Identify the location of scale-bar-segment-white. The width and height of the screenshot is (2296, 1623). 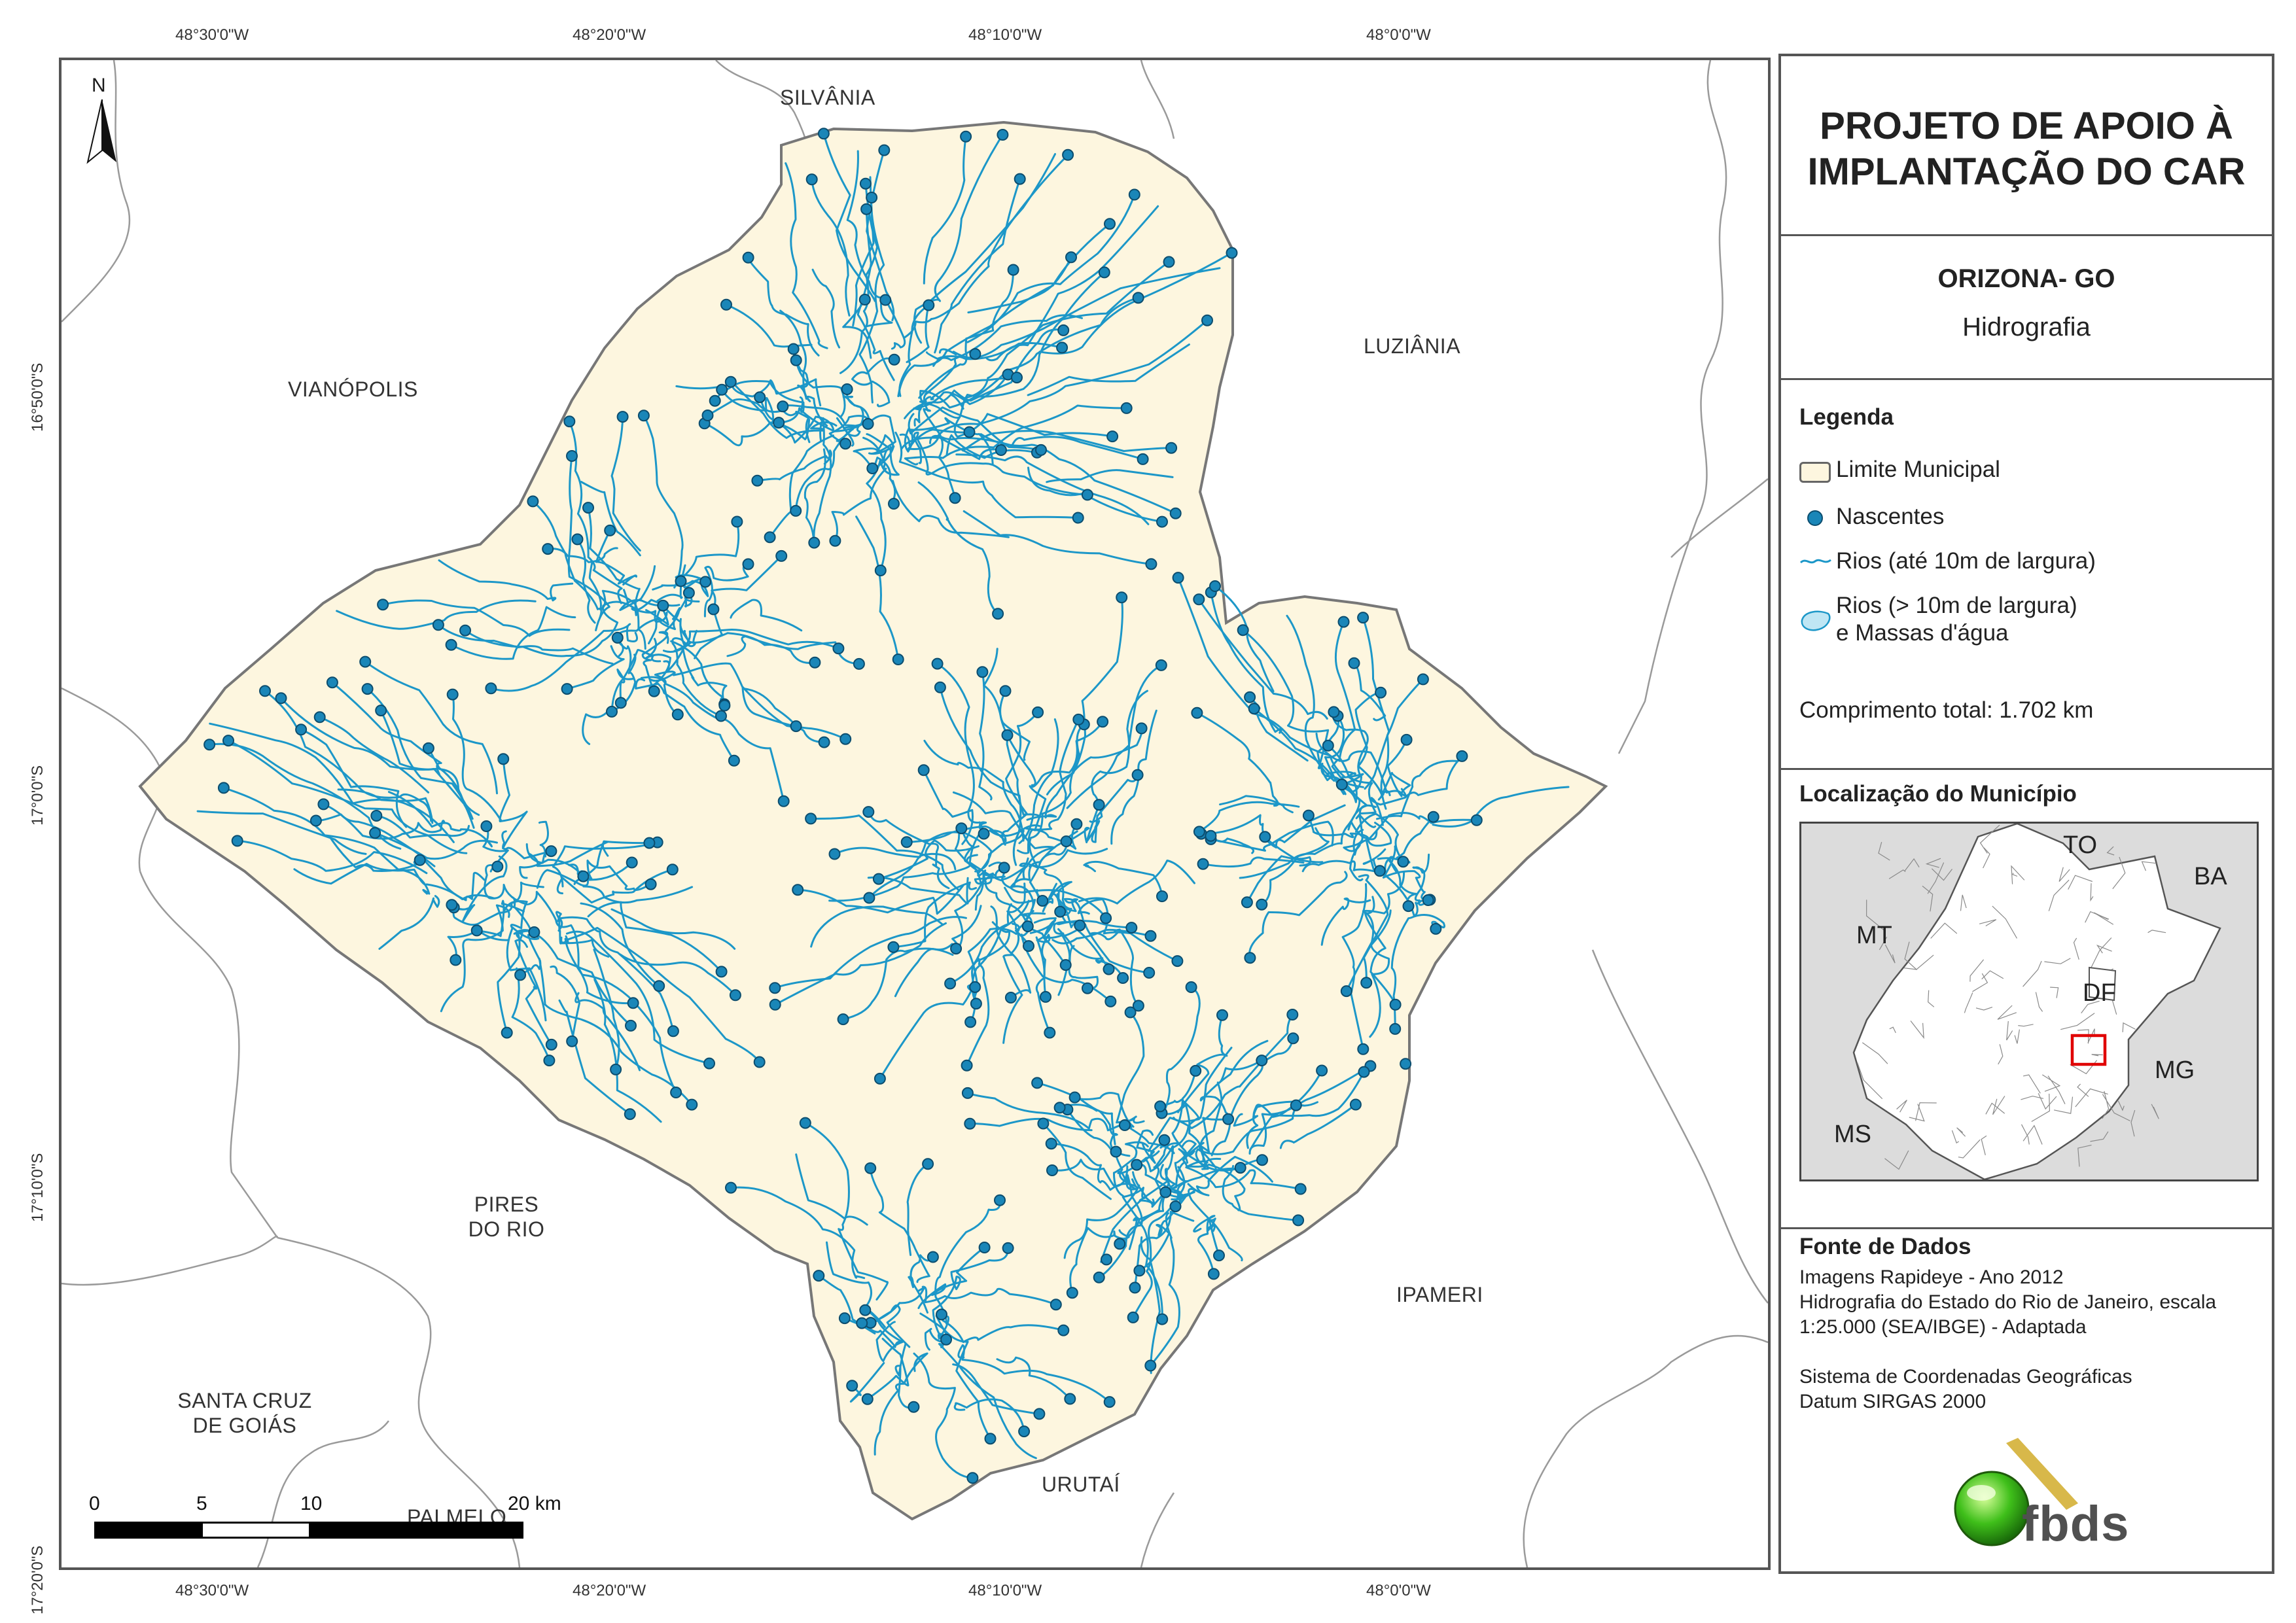
(256, 1531).